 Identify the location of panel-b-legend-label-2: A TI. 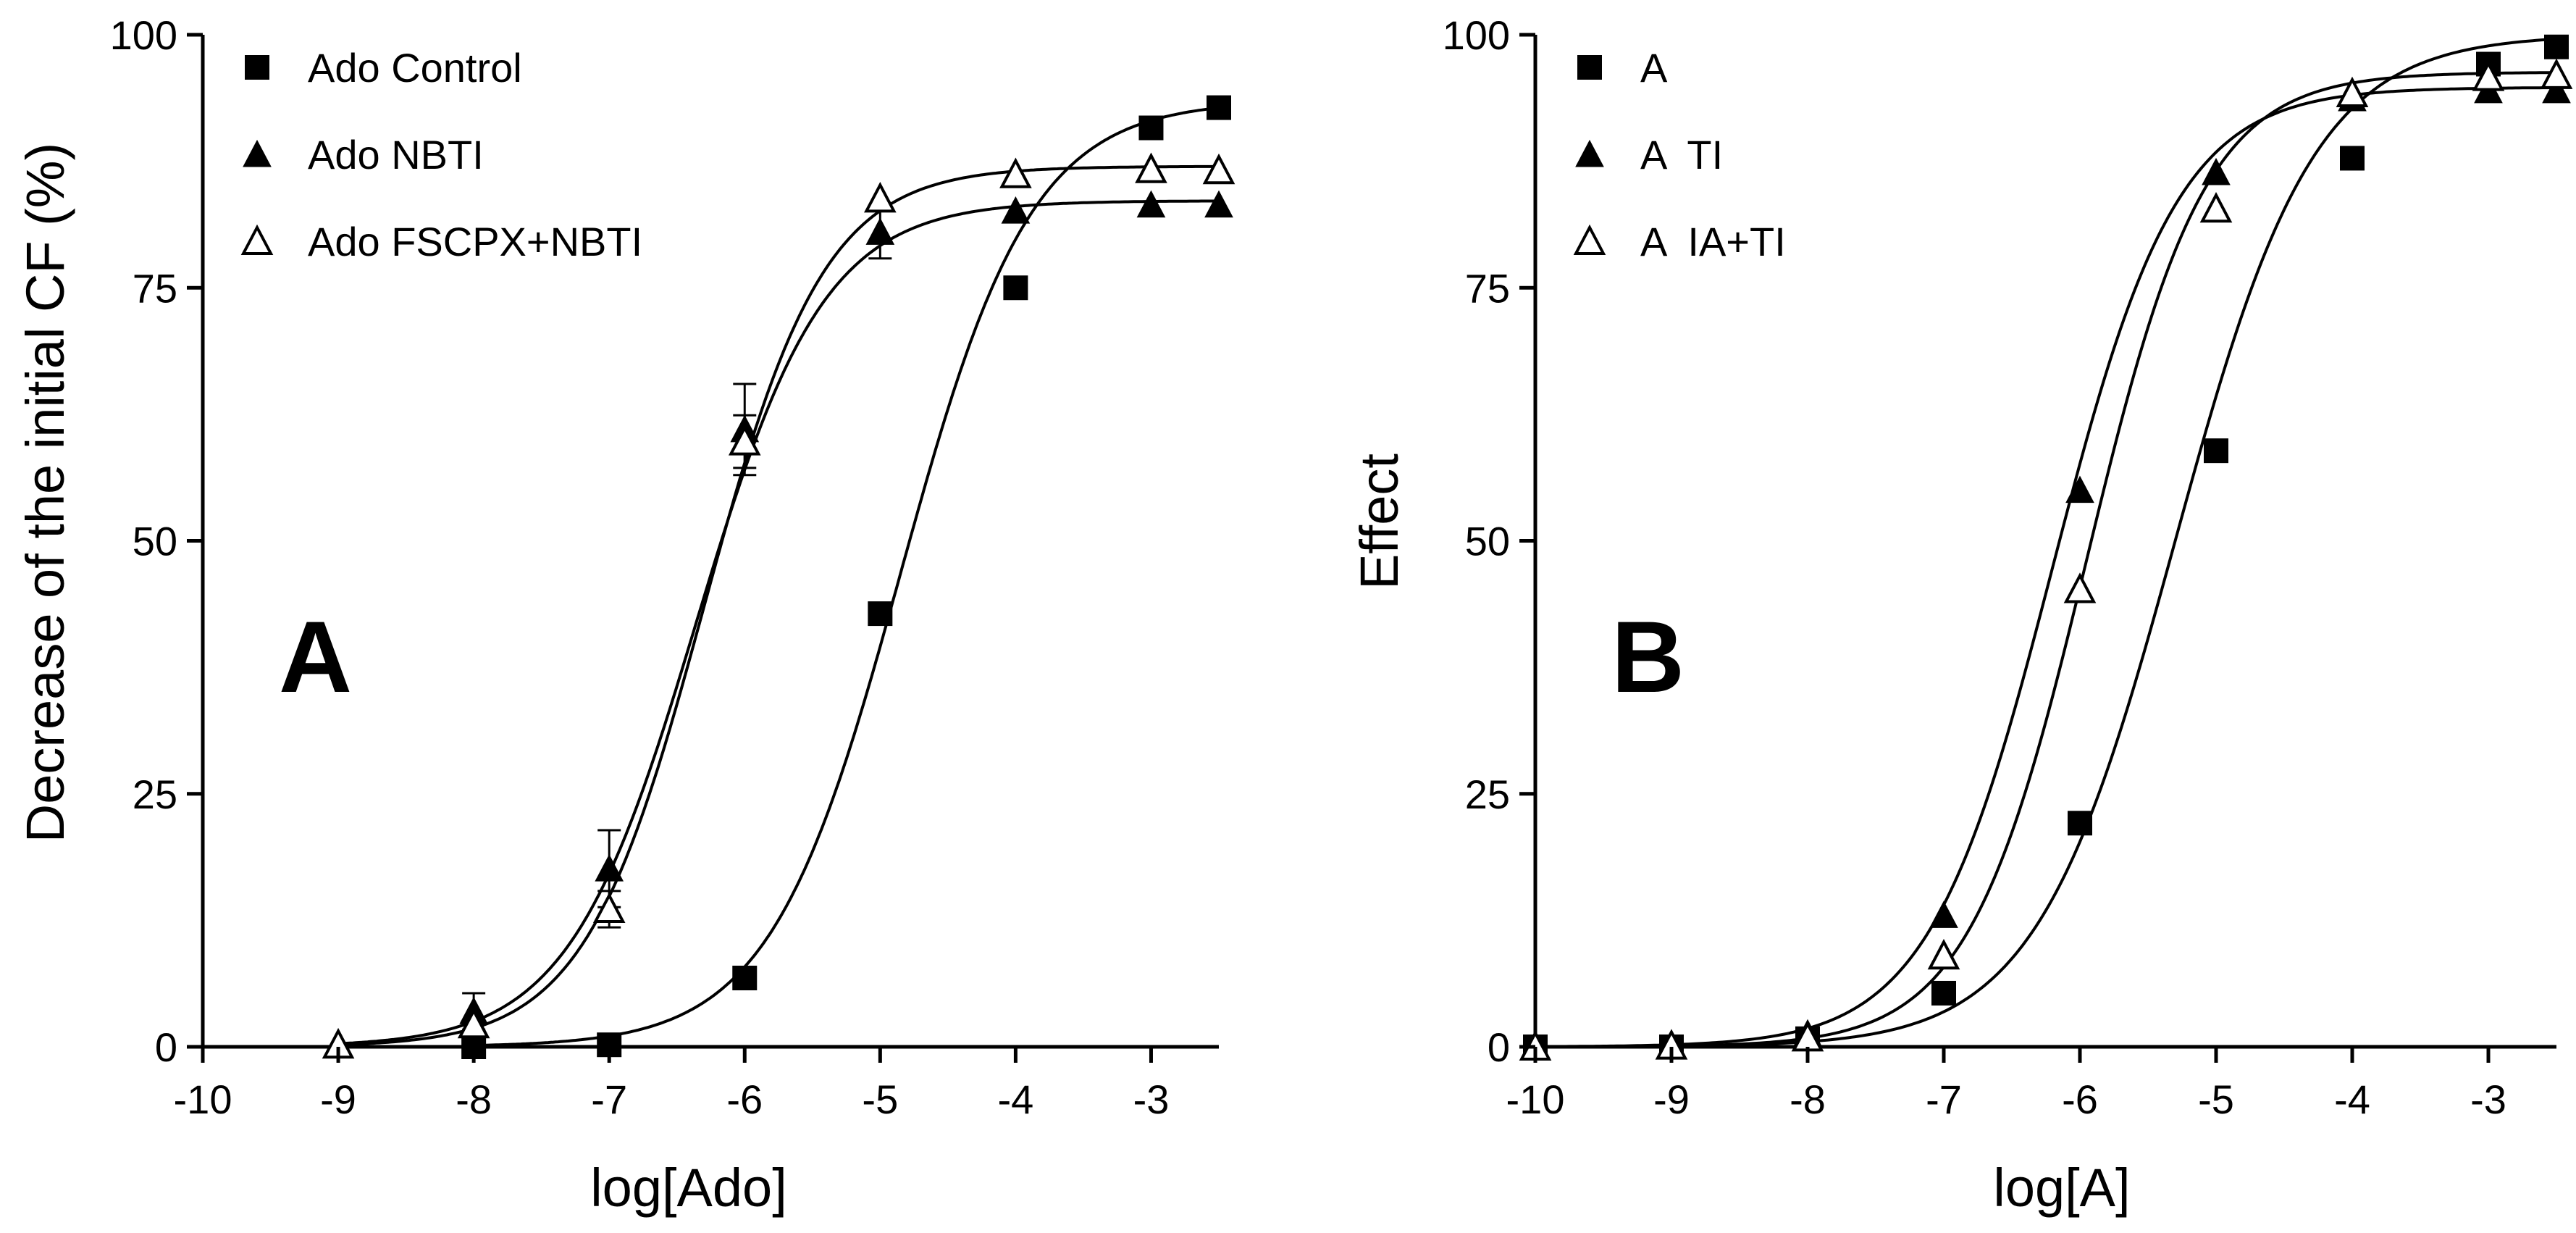
(1681, 154).